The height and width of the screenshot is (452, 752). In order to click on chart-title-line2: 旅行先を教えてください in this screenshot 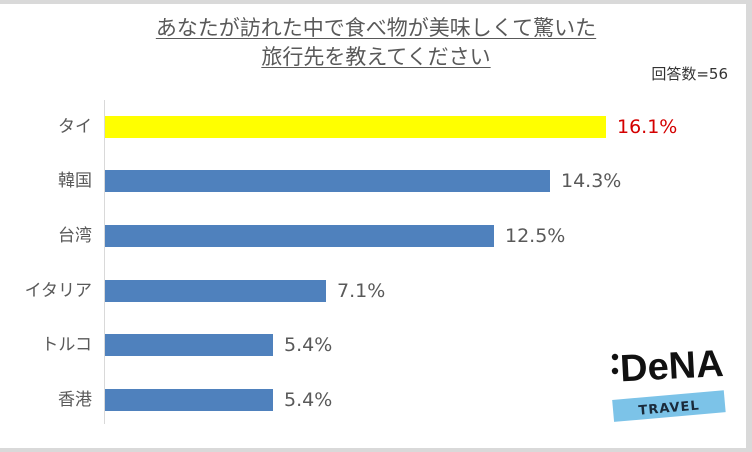, I will do `click(376, 57)`.